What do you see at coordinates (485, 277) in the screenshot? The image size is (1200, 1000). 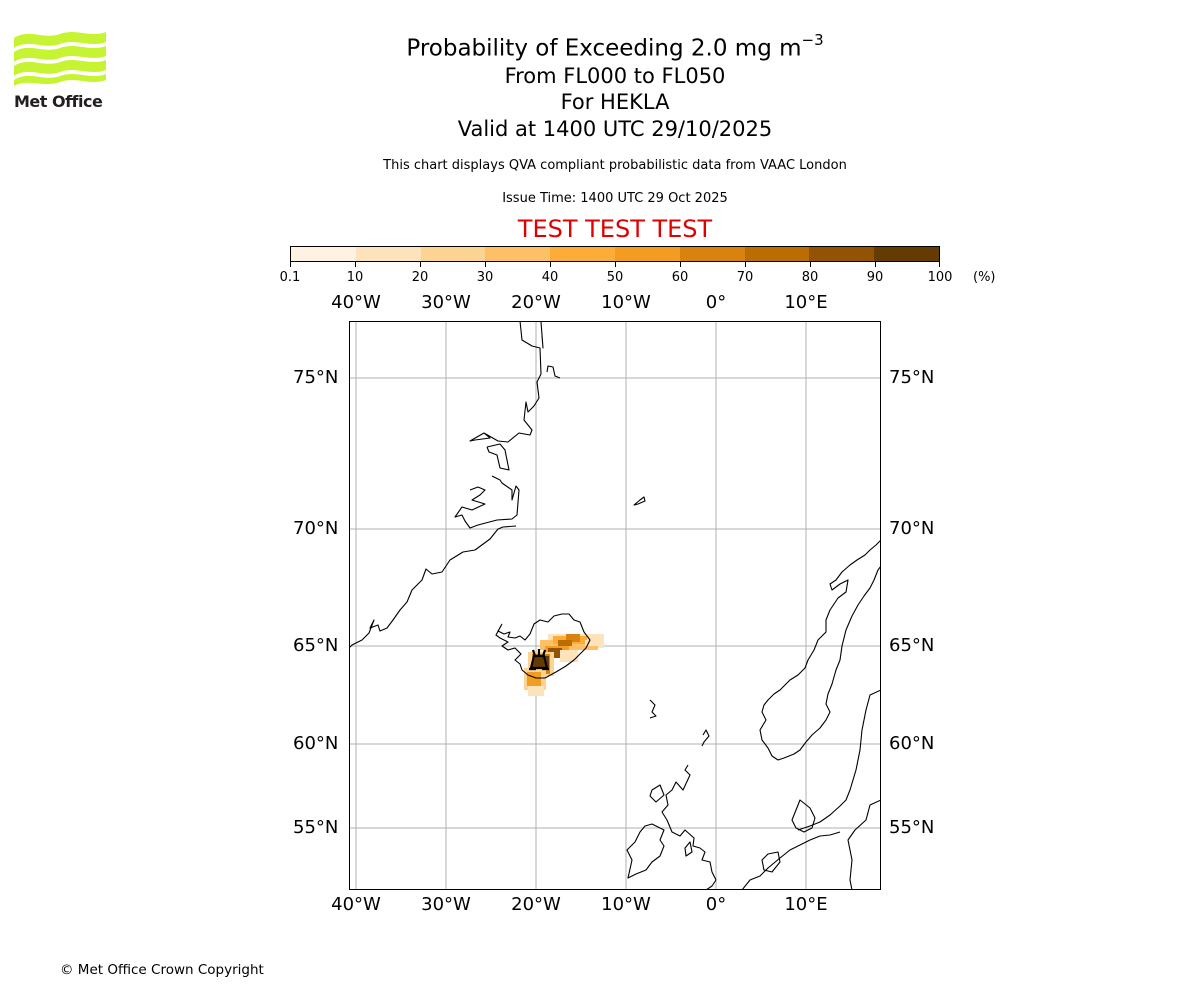 I see `colorbar-tick-label: 30` at bounding box center [485, 277].